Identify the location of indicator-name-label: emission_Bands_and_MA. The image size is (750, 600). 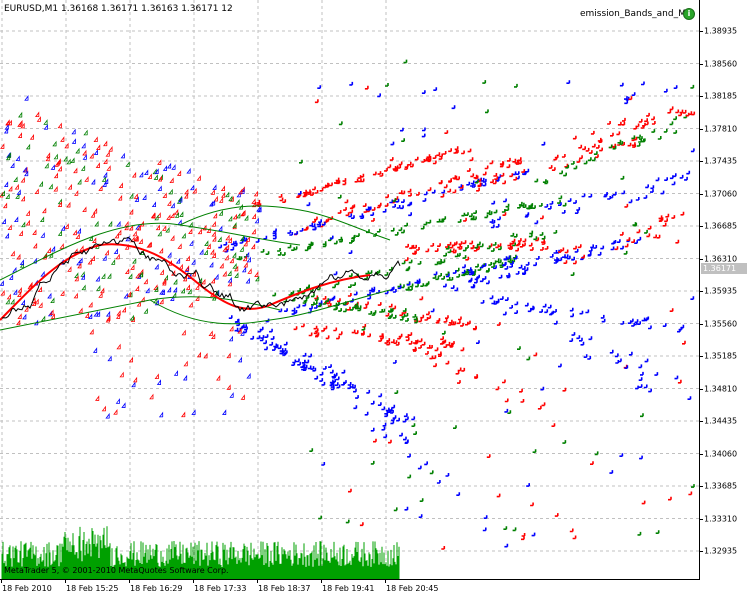
(635, 14).